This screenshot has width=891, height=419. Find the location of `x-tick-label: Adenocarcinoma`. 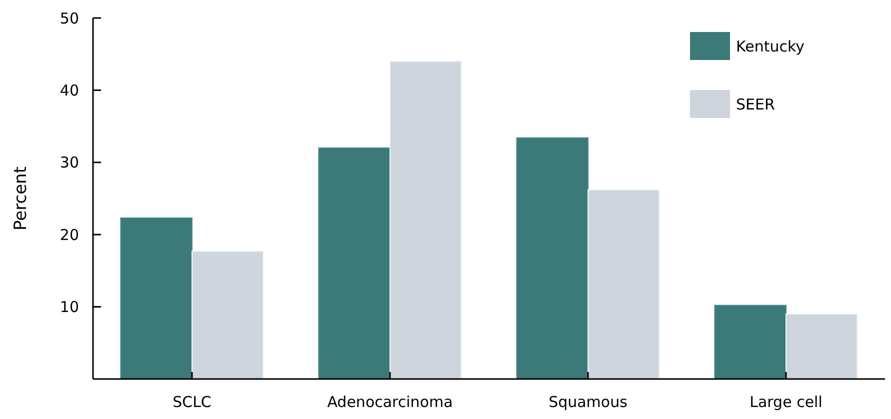

x-tick-label: Adenocarcinoma is located at coordinates (390, 402).